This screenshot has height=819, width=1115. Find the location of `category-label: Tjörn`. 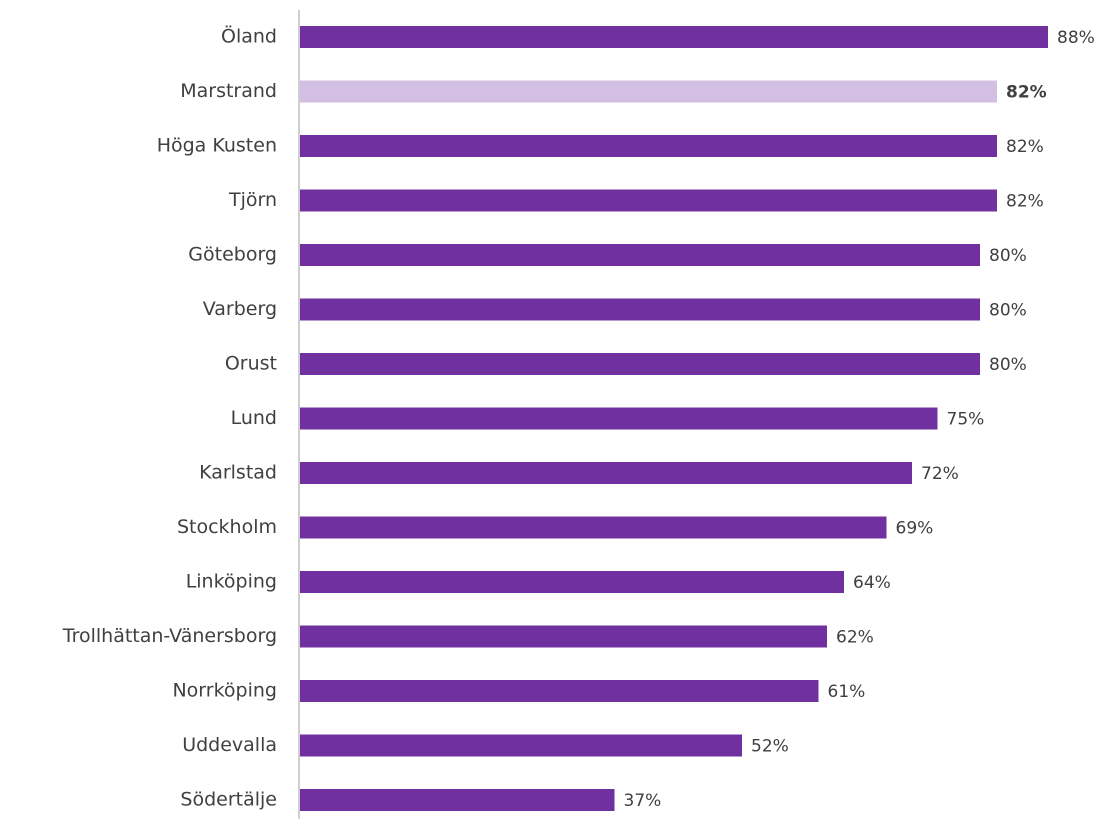

category-label: Tjörn is located at coordinates (252, 200).